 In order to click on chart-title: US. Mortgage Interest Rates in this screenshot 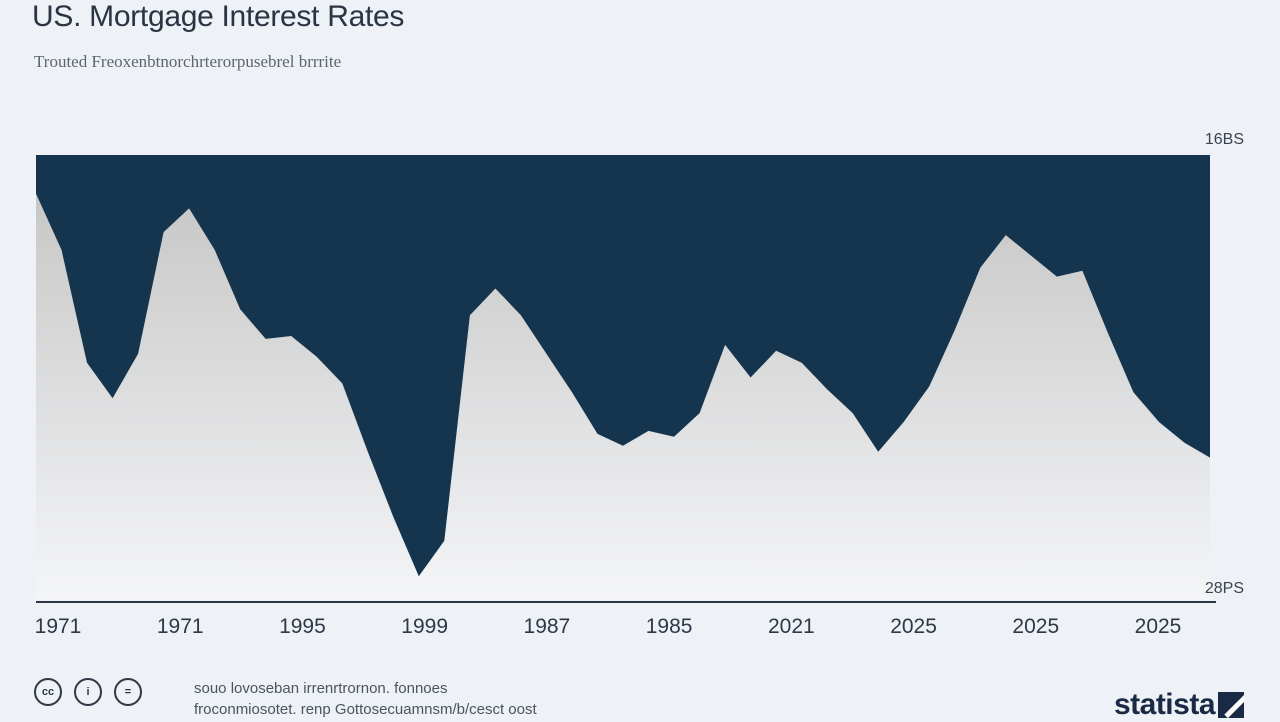, I will do `click(218, 16)`.